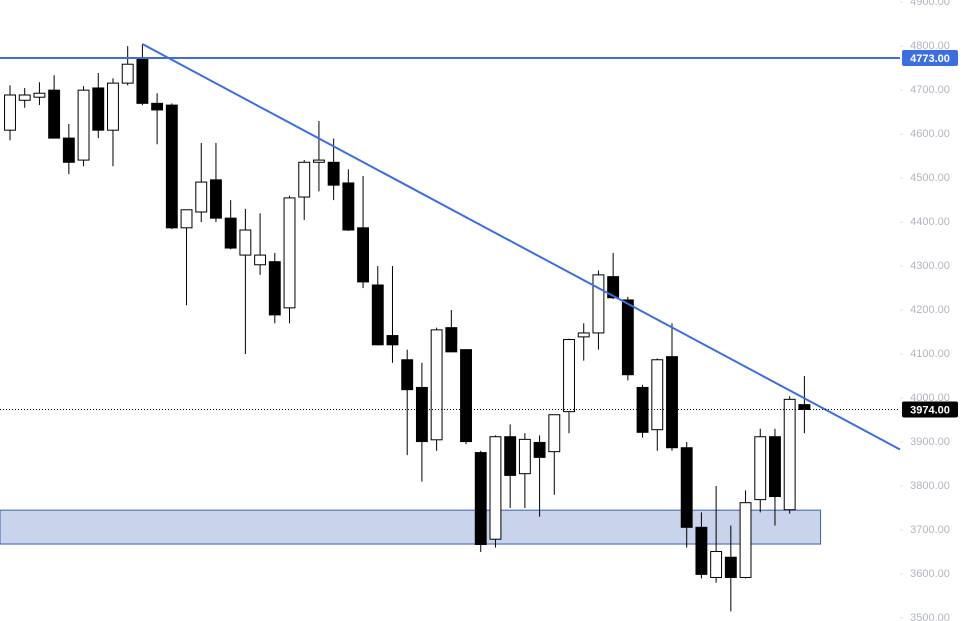  I want to click on y-tick-label: 3500.00, so click(930, 616).